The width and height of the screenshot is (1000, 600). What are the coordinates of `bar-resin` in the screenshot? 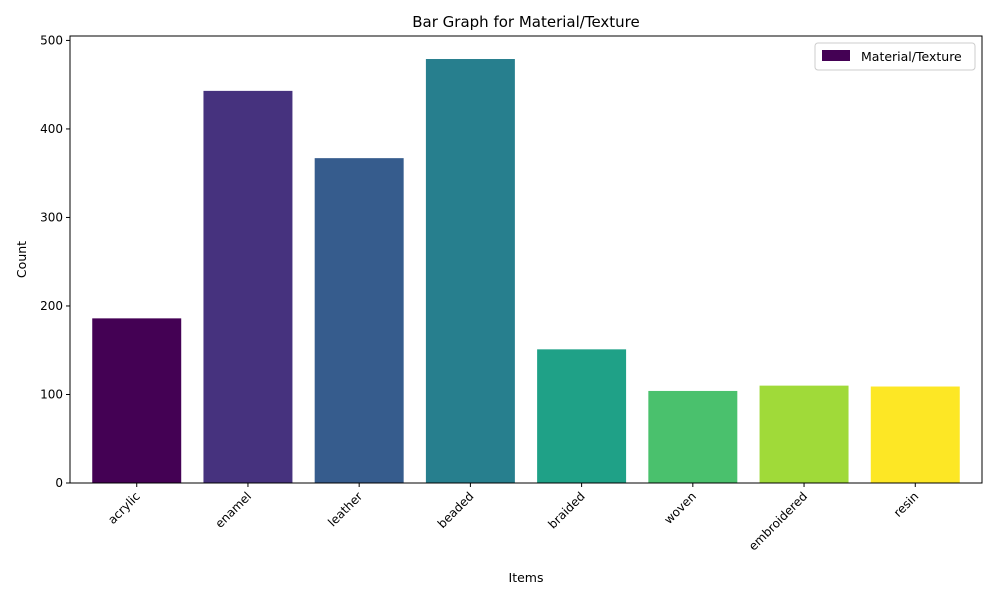 It's located at (915, 434).